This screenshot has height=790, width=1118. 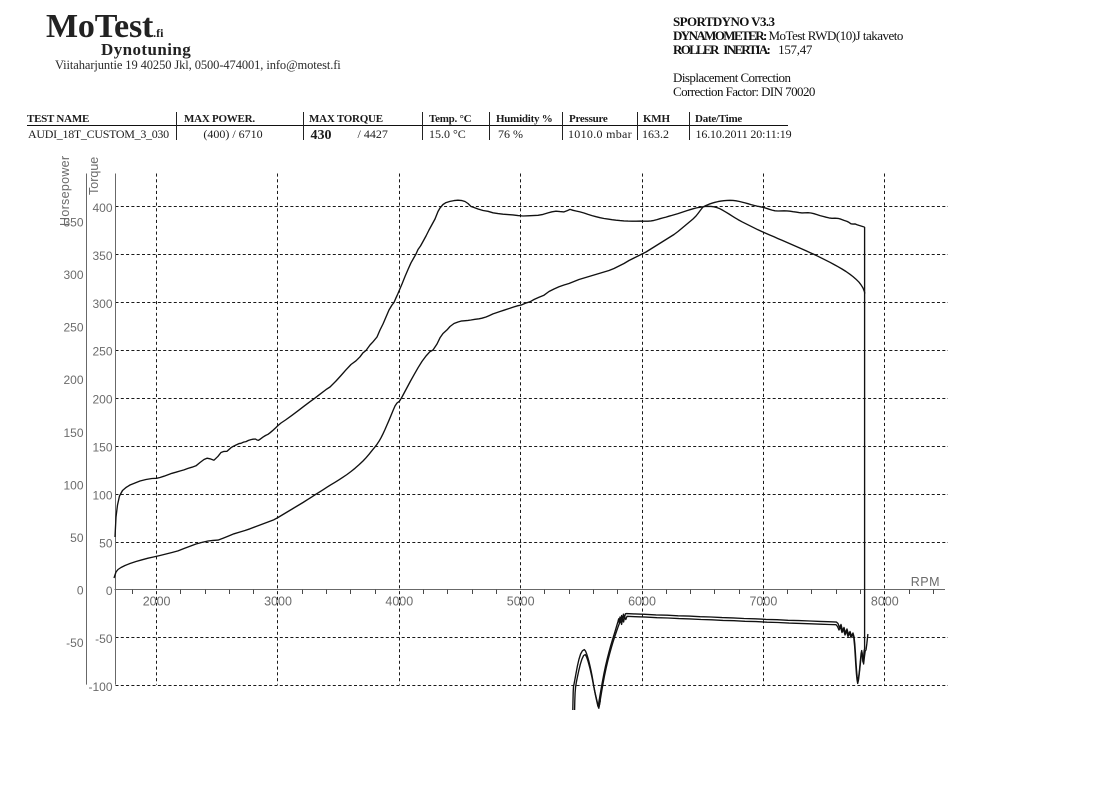 I want to click on svg-text: RPM, so click(x=925, y=582).